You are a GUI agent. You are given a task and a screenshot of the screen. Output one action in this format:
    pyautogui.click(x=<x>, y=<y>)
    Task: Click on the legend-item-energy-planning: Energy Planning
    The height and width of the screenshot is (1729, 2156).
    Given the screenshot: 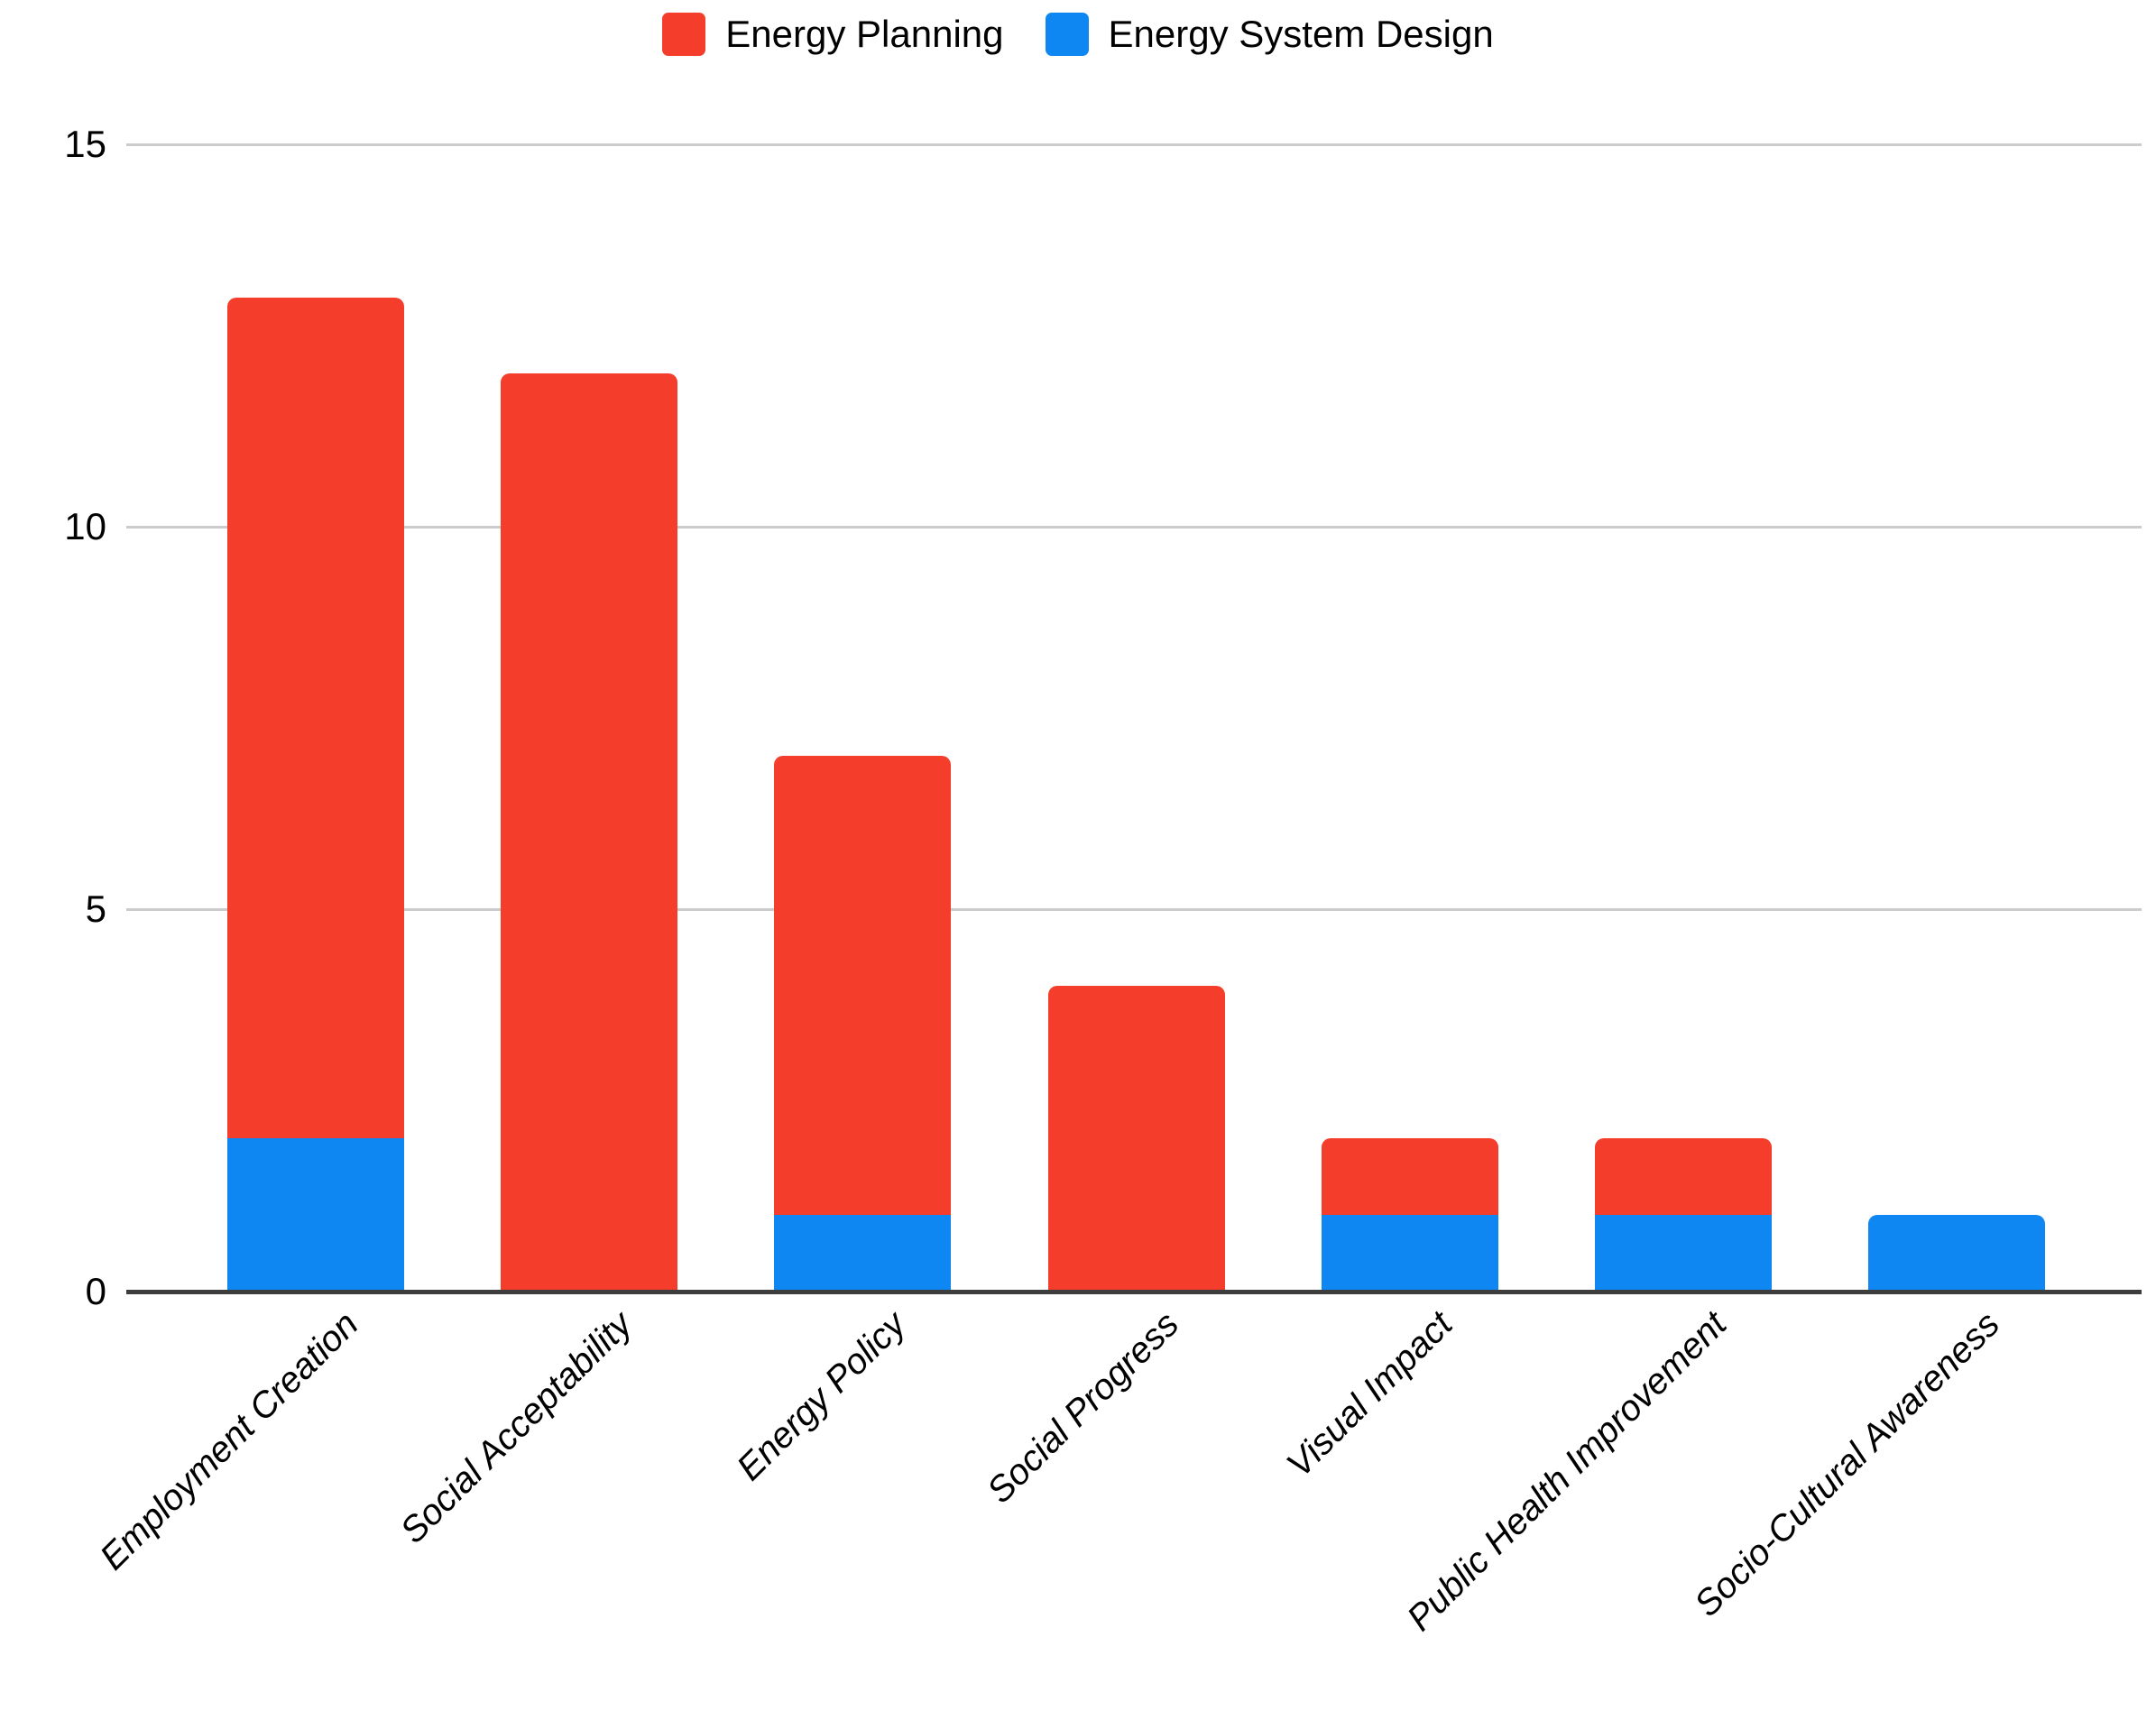 What is the action you would take?
    pyautogui.click(x=833, y=34)
    